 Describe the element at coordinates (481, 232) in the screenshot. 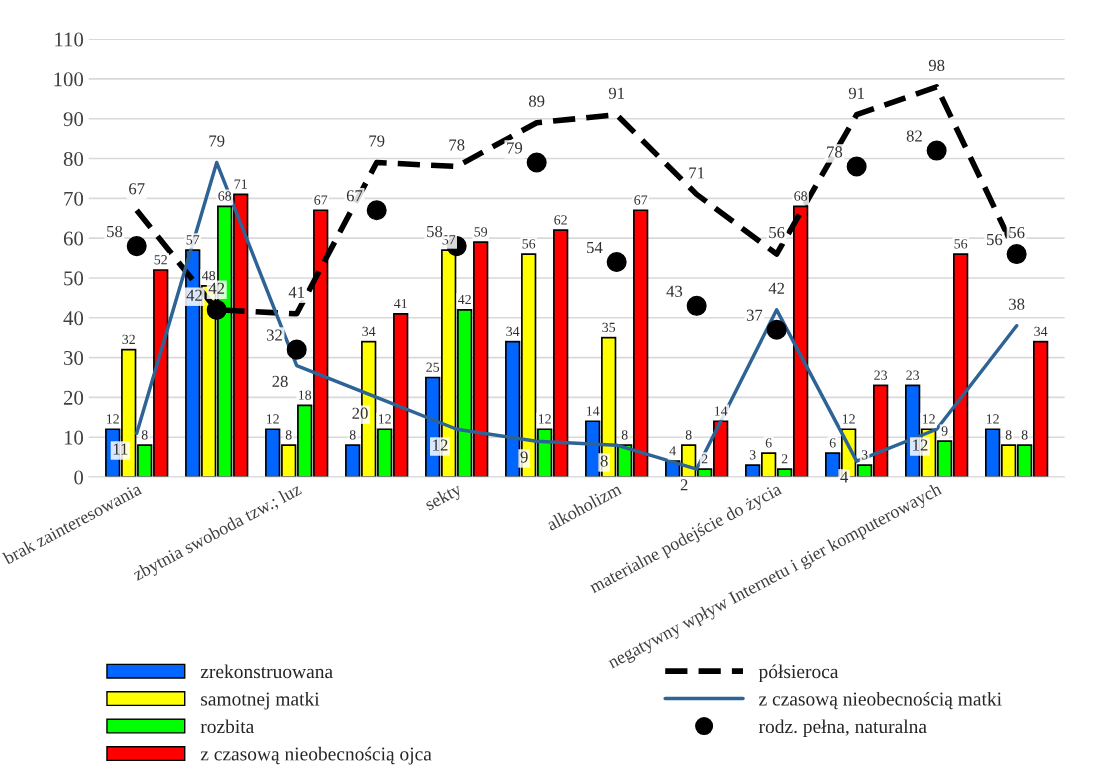

I see `data-label: 59` at that location.